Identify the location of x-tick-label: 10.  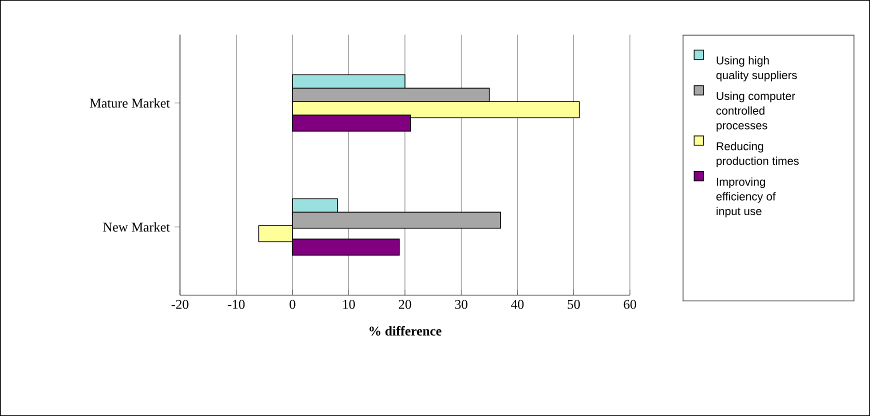
(349, 304).